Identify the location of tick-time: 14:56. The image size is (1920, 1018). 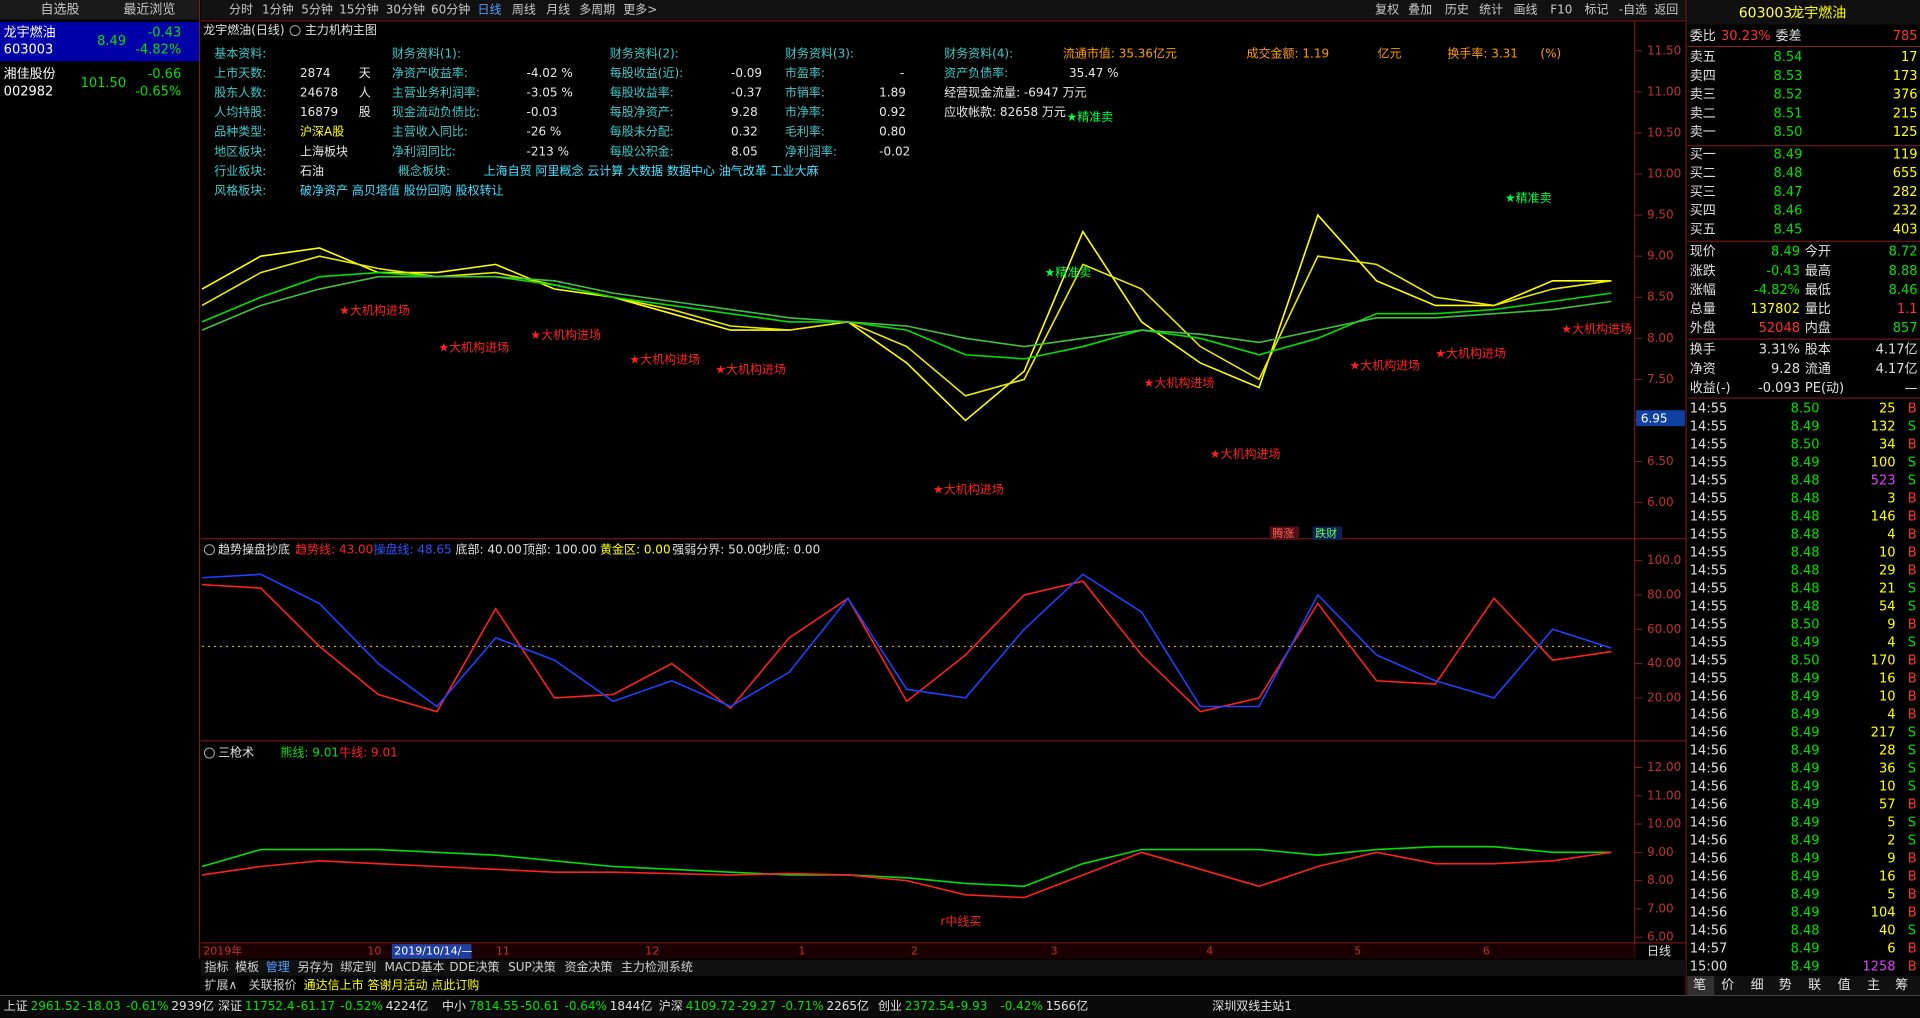
(1708, 768).